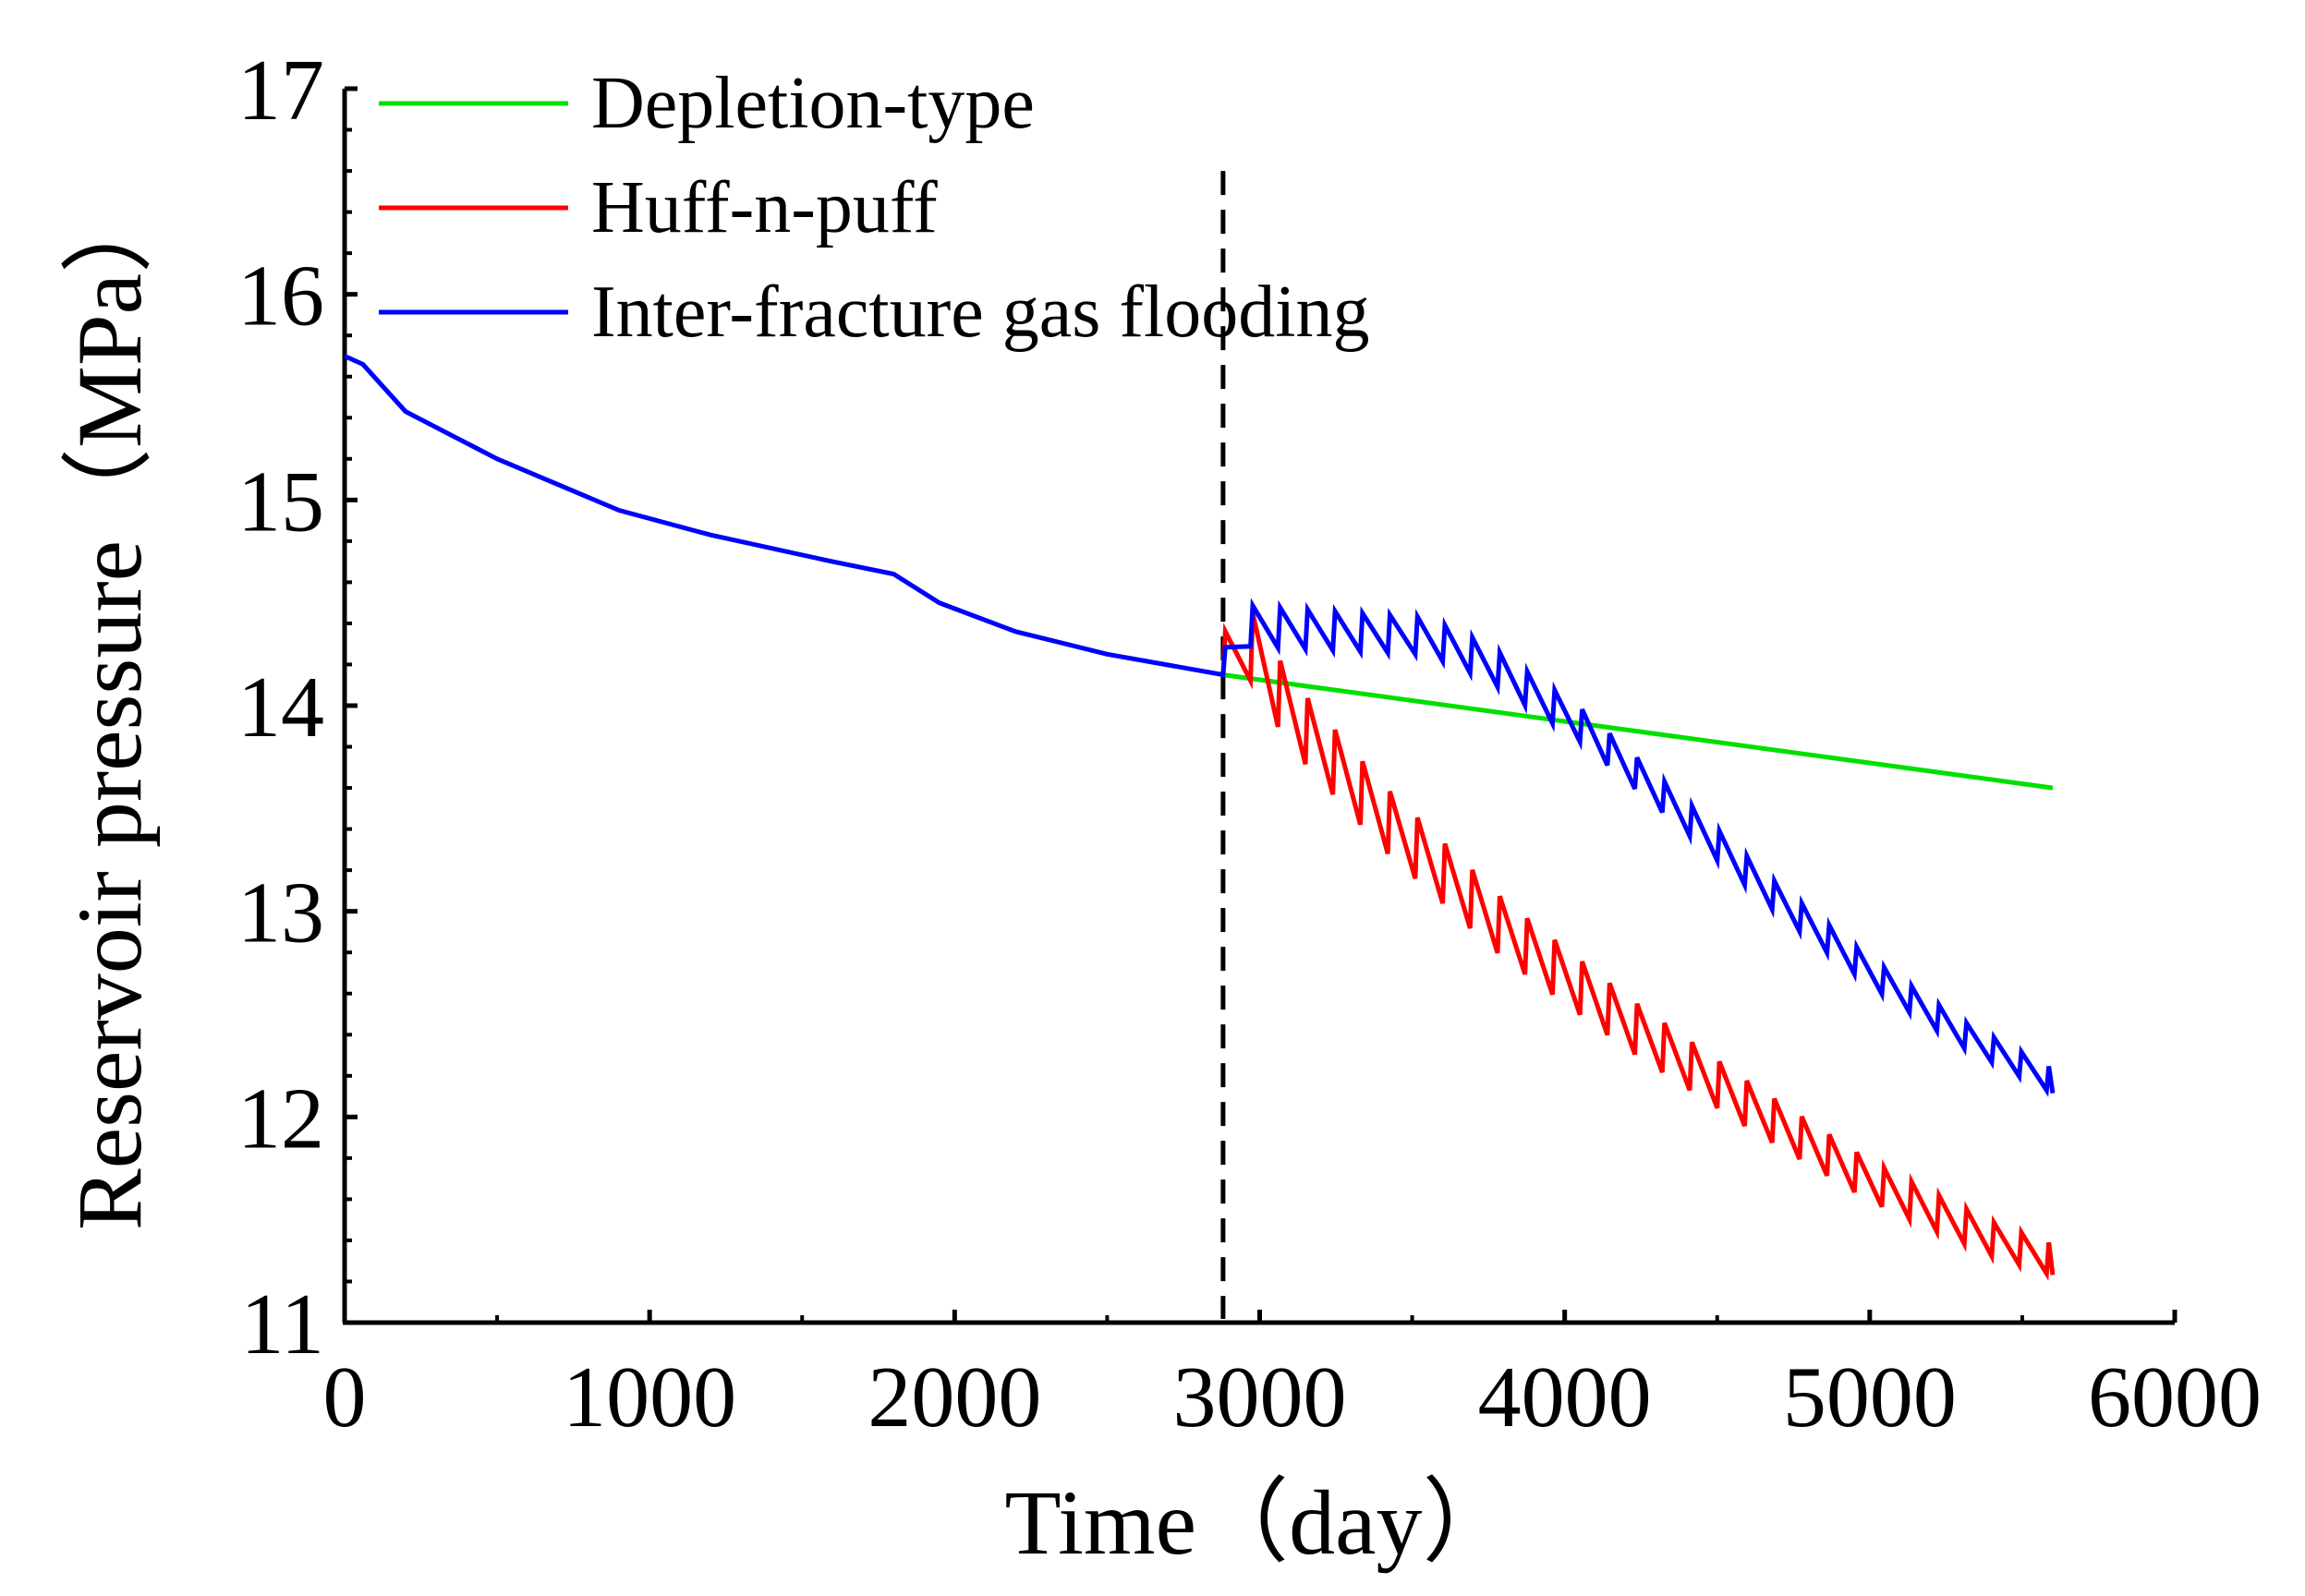 The height and width of the screenshot is (1596, 2305). What do you see at coordinates (281, 296) in the screenshot?
I see `y-tick-label: 16` at bounding box center [281, 296].